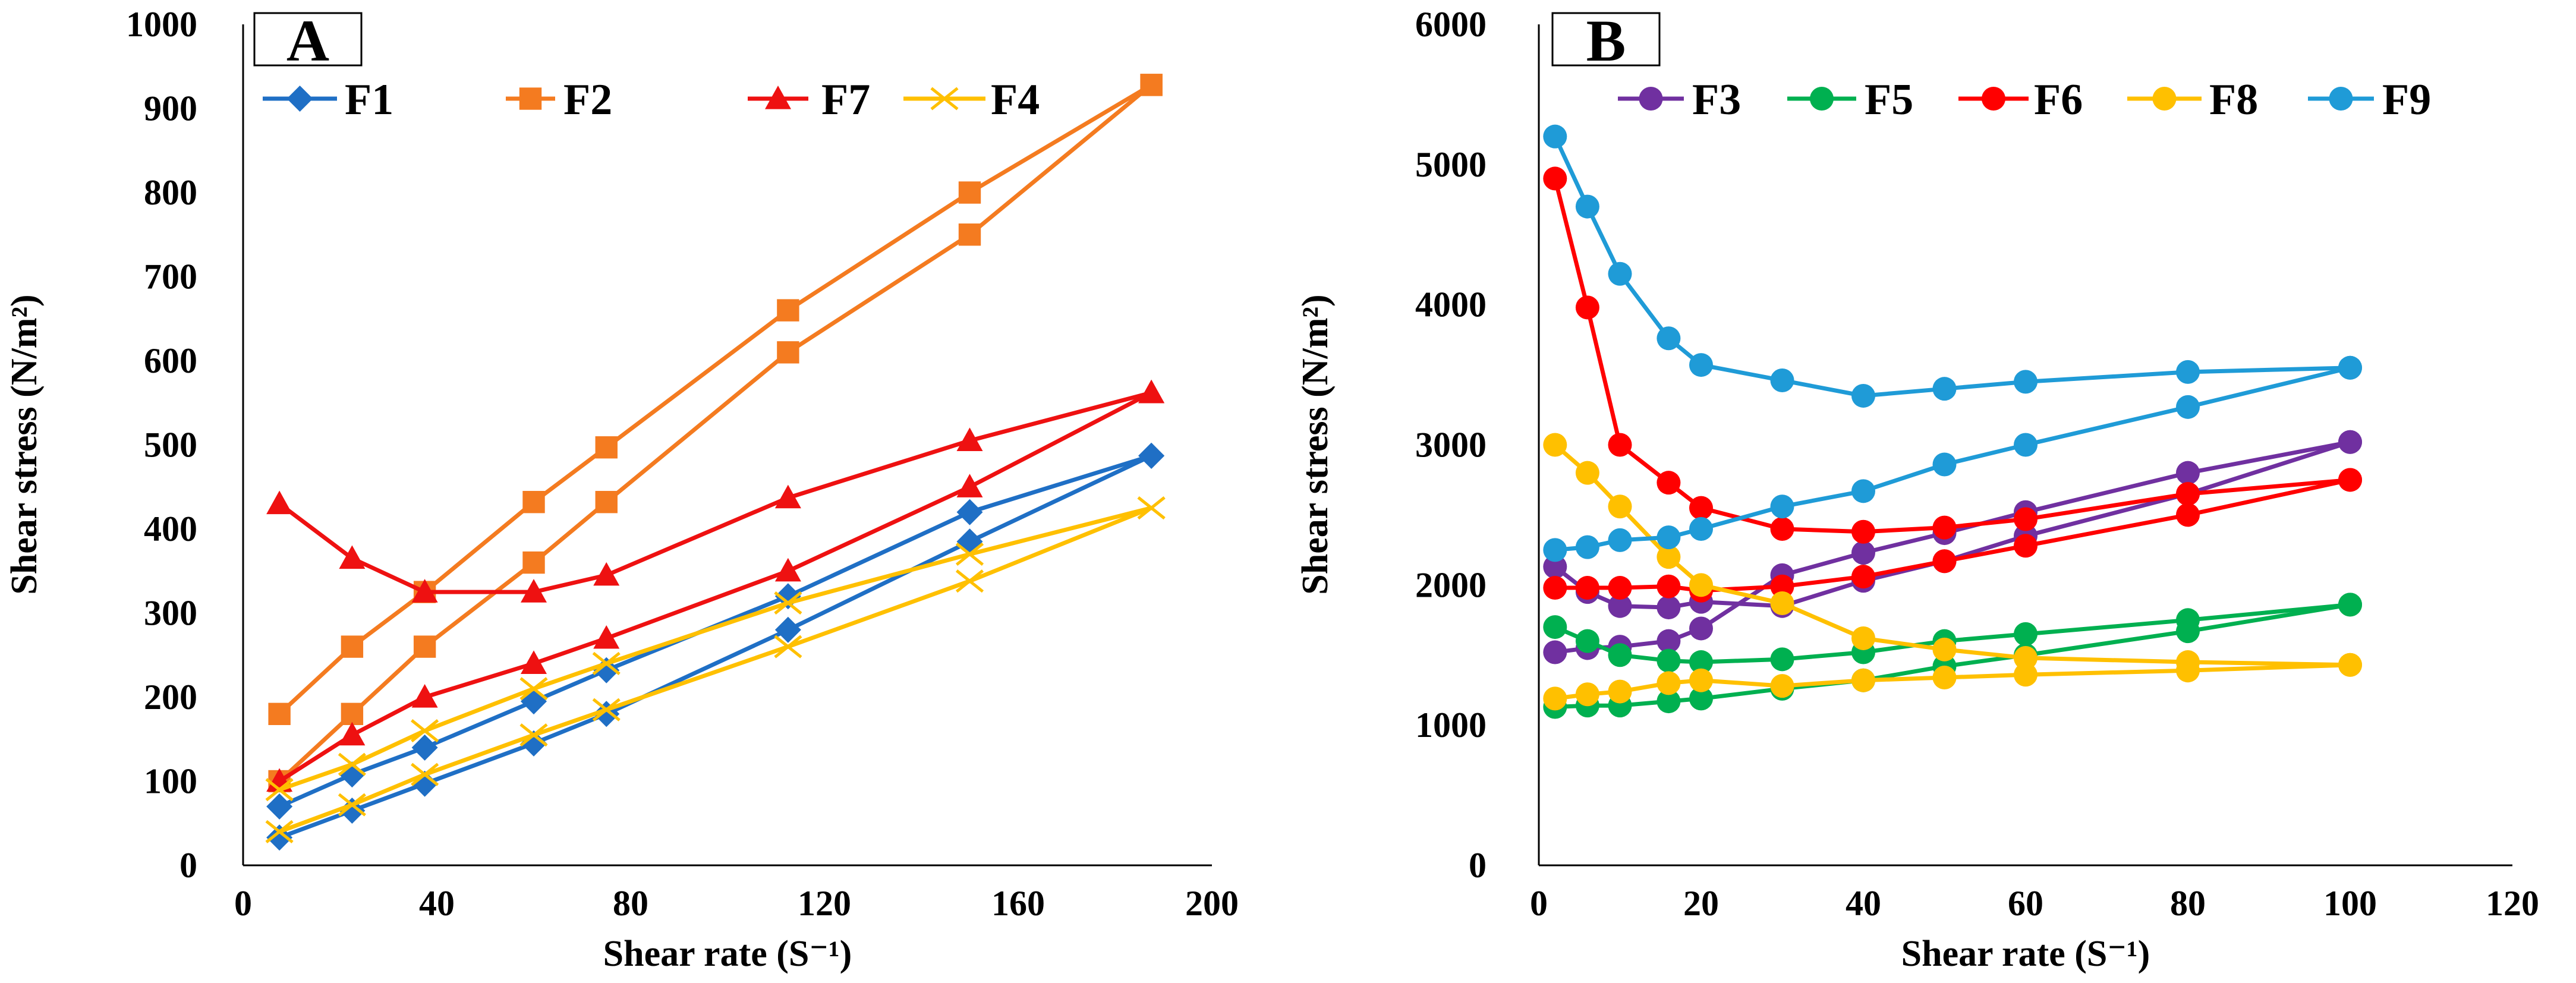  I want to click on legend-label: F3, so click(1716, 99).